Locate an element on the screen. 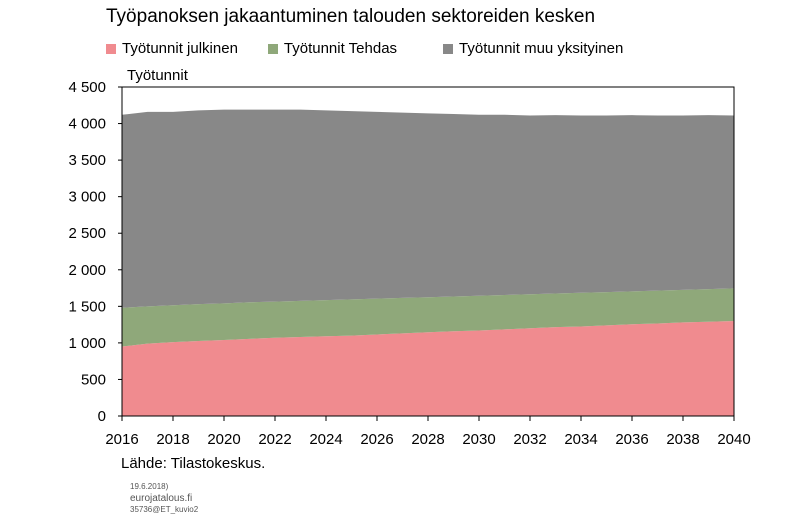  y-tick-label-8: 4 000 is located at coordinates (87, 124).